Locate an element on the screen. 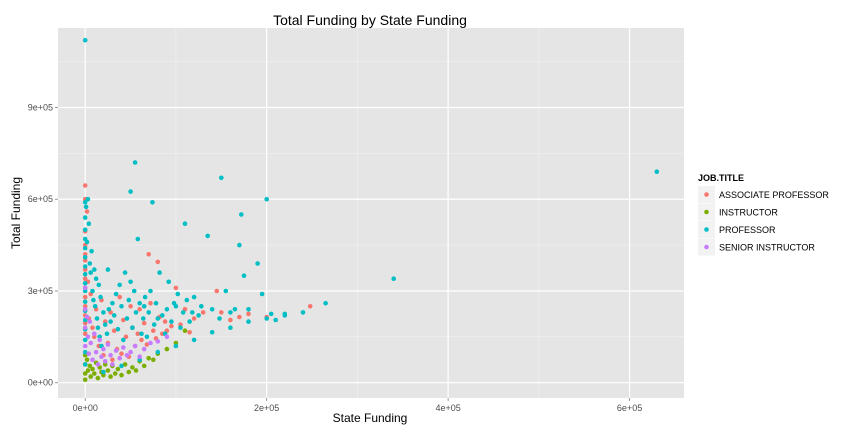 The image size is (864, 432). x-tick-label: 6e+05 is located at coordinates (629, 408).